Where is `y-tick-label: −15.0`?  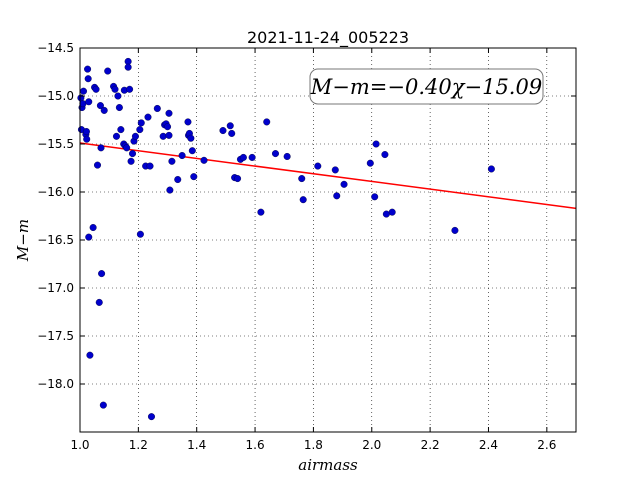 y-tick-label: −15.0 is located at coordinates (55, 96).